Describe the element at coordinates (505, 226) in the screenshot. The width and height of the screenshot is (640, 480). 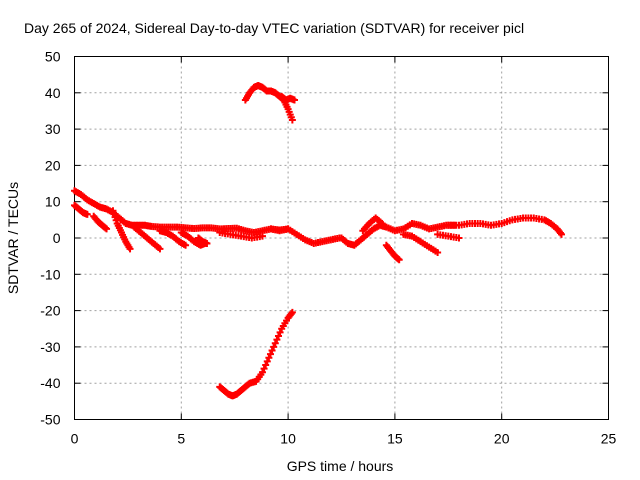
I see `series-arc-late` at that location.